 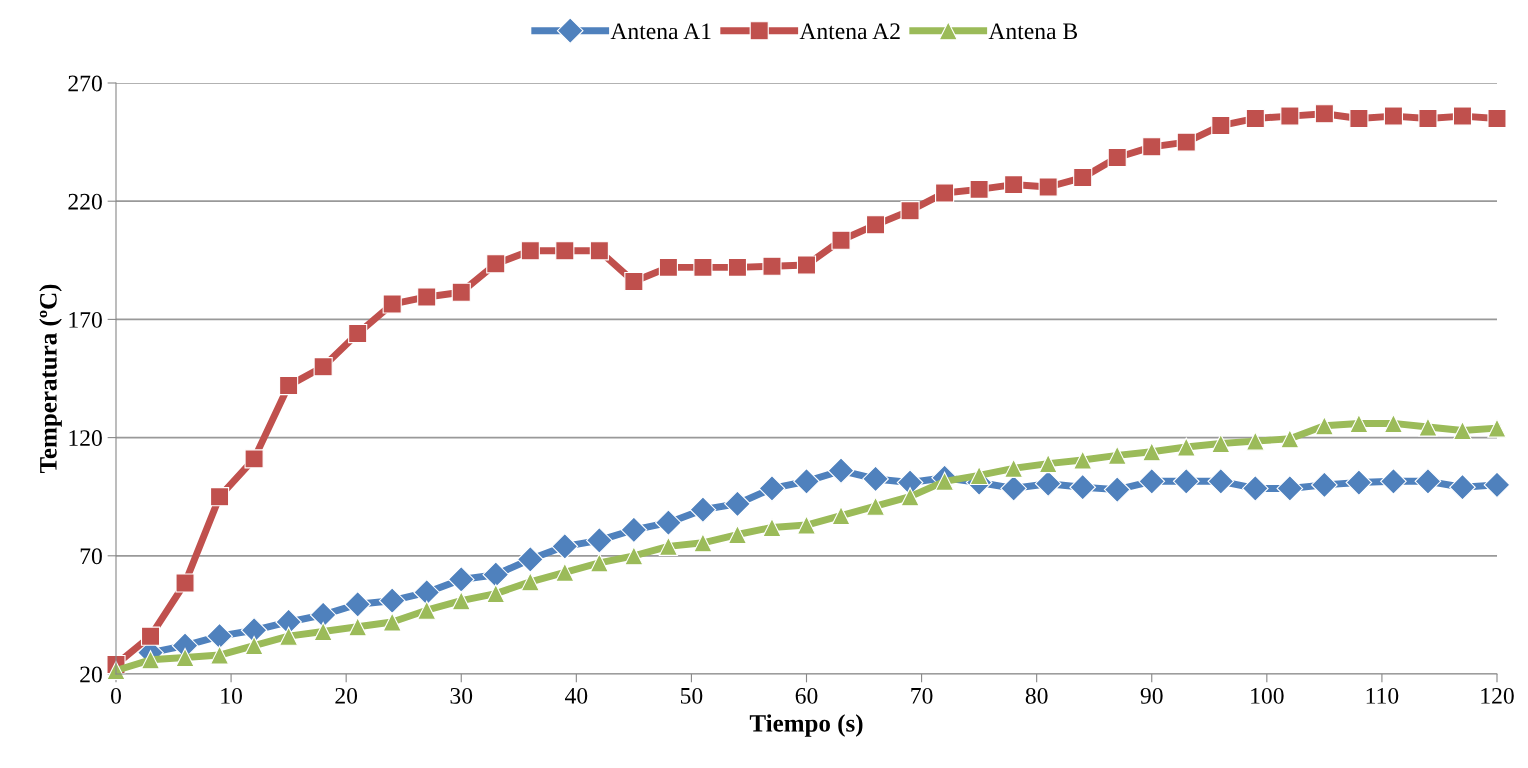 I want to click on x-tick-label: 20, so click(x=346, y=695).